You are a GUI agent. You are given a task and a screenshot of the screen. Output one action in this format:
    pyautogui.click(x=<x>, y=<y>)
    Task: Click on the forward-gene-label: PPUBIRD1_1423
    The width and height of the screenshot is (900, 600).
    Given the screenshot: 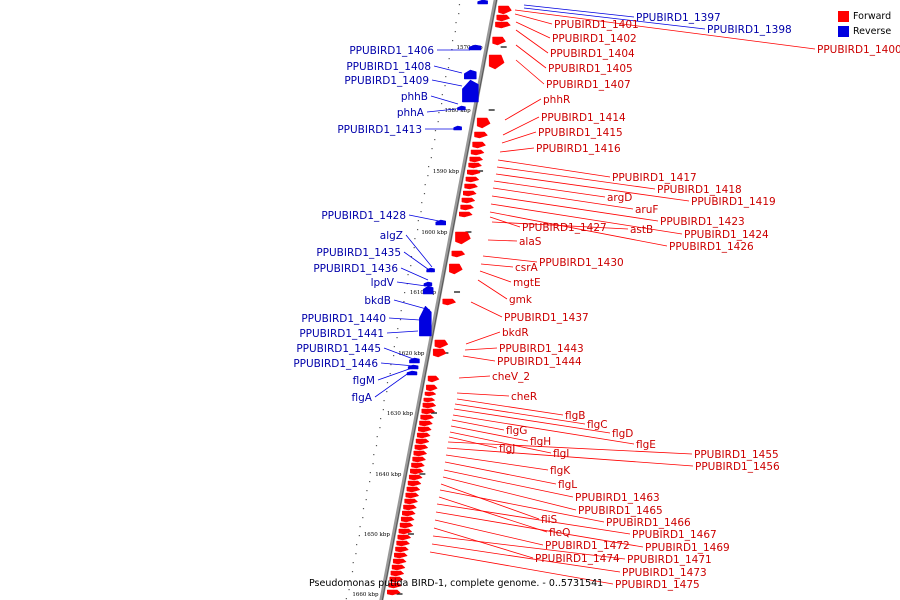 What is the action you would take?
    pyautogui.click(x=702, y=222)
    